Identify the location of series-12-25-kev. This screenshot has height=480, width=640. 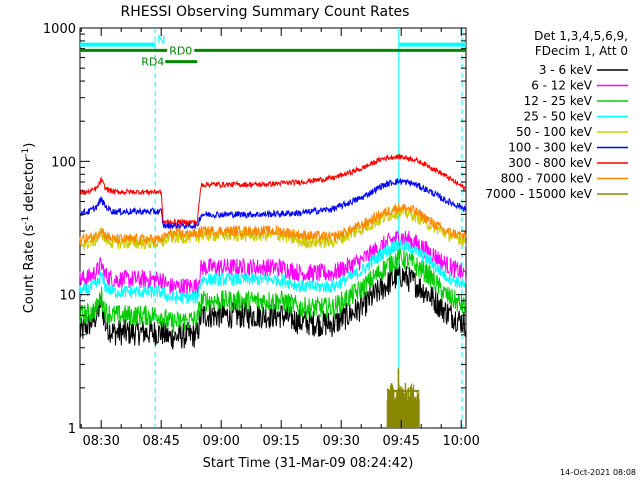
(272, 290).